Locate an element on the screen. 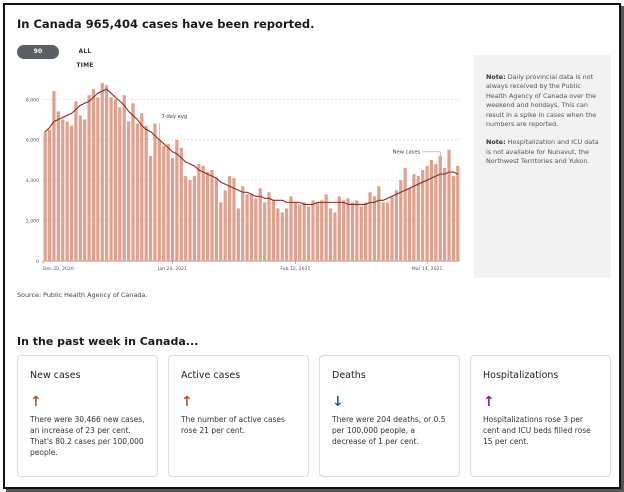  y-tick-label: 4,000 is located at coordinates (32, 181).